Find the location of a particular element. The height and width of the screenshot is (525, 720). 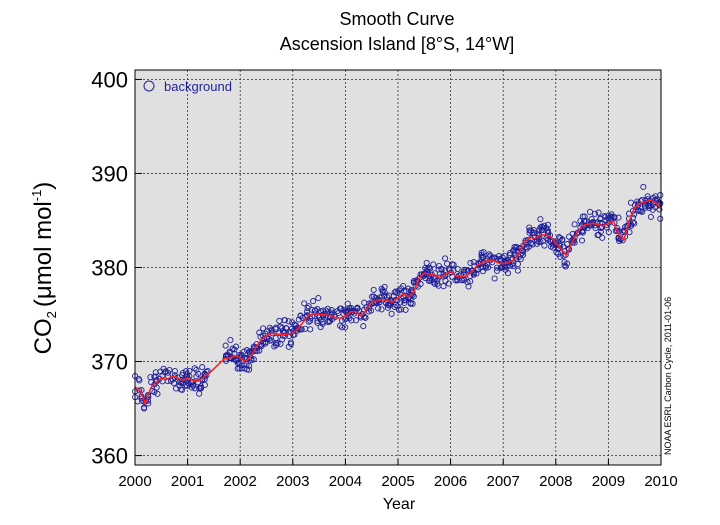

legend-label-background: background is located at coordinates (198, 86).